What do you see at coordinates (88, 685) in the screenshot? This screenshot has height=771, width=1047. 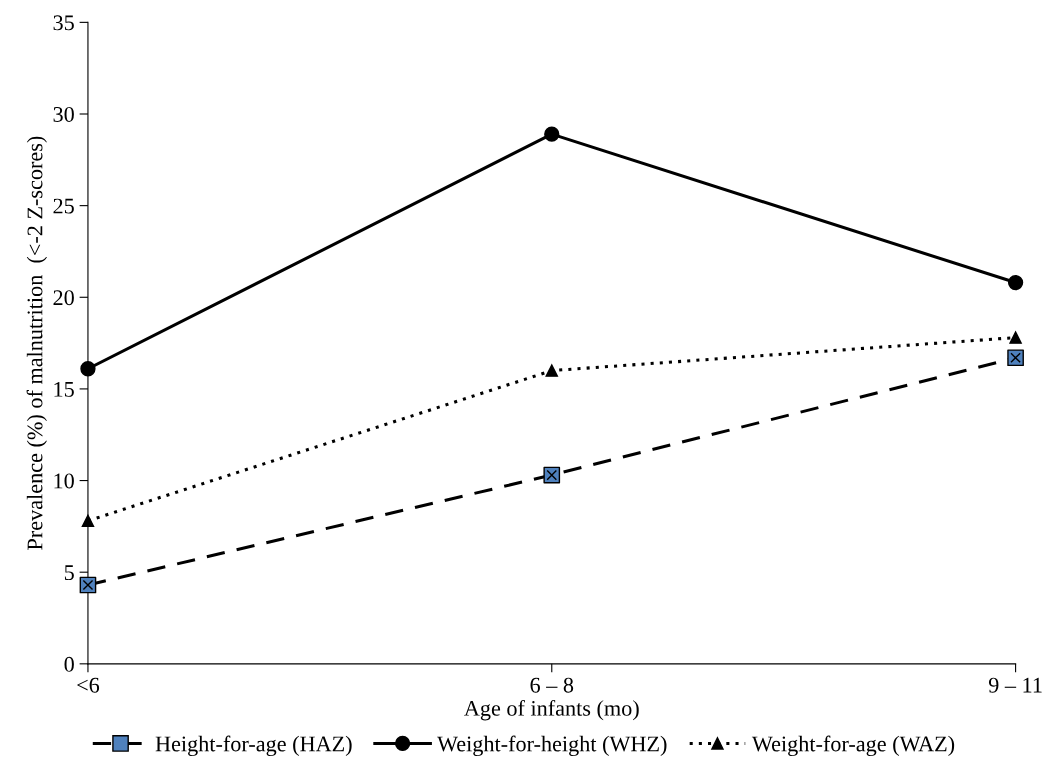 I see `x-tick-label: <6` at bounding box center [88, 685].